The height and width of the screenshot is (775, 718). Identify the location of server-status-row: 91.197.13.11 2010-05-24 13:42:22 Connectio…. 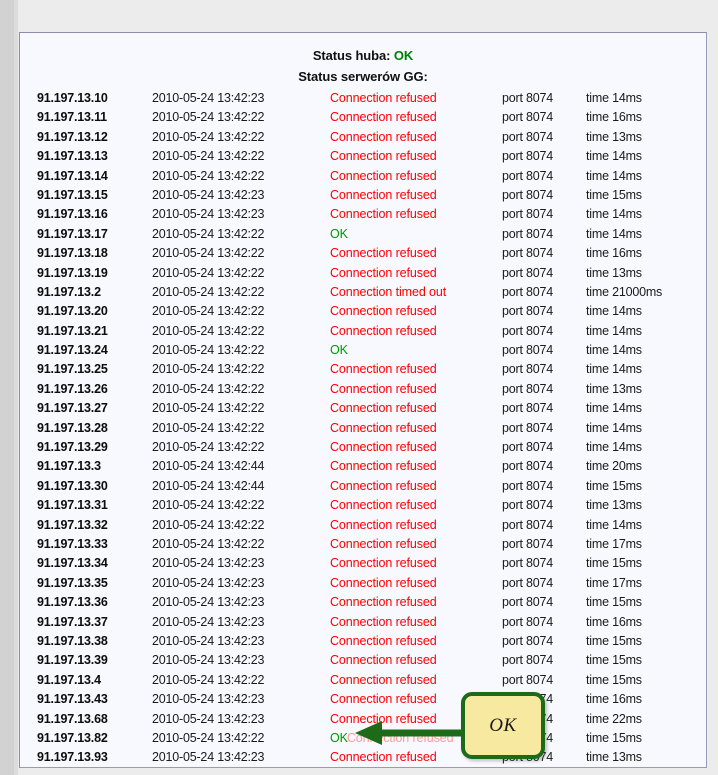
(363, 118).